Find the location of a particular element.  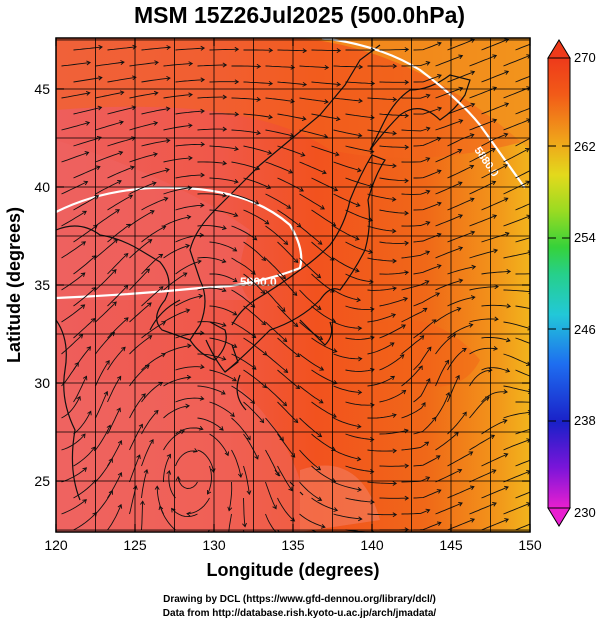

x-tick-label: 130 is located at coordinates (214, 545).